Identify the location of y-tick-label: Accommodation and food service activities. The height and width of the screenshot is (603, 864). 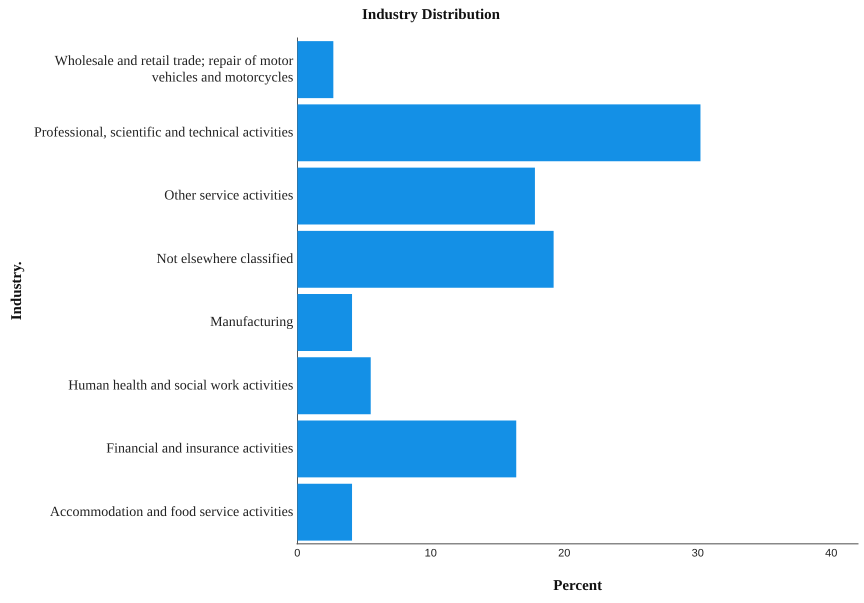
(172, 512).